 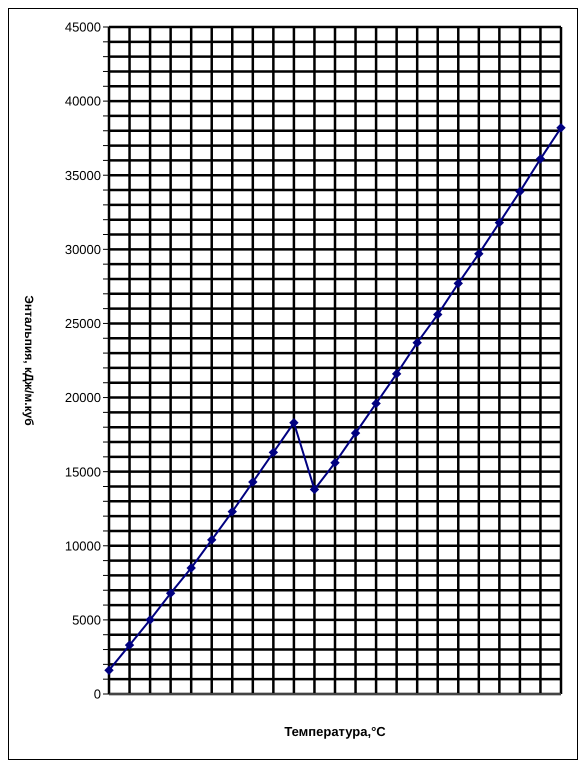 What do you see at coordinates (82, 249) in the screenshot?
I see `y-tick-label: 30000` at bounding box center [82, 249].